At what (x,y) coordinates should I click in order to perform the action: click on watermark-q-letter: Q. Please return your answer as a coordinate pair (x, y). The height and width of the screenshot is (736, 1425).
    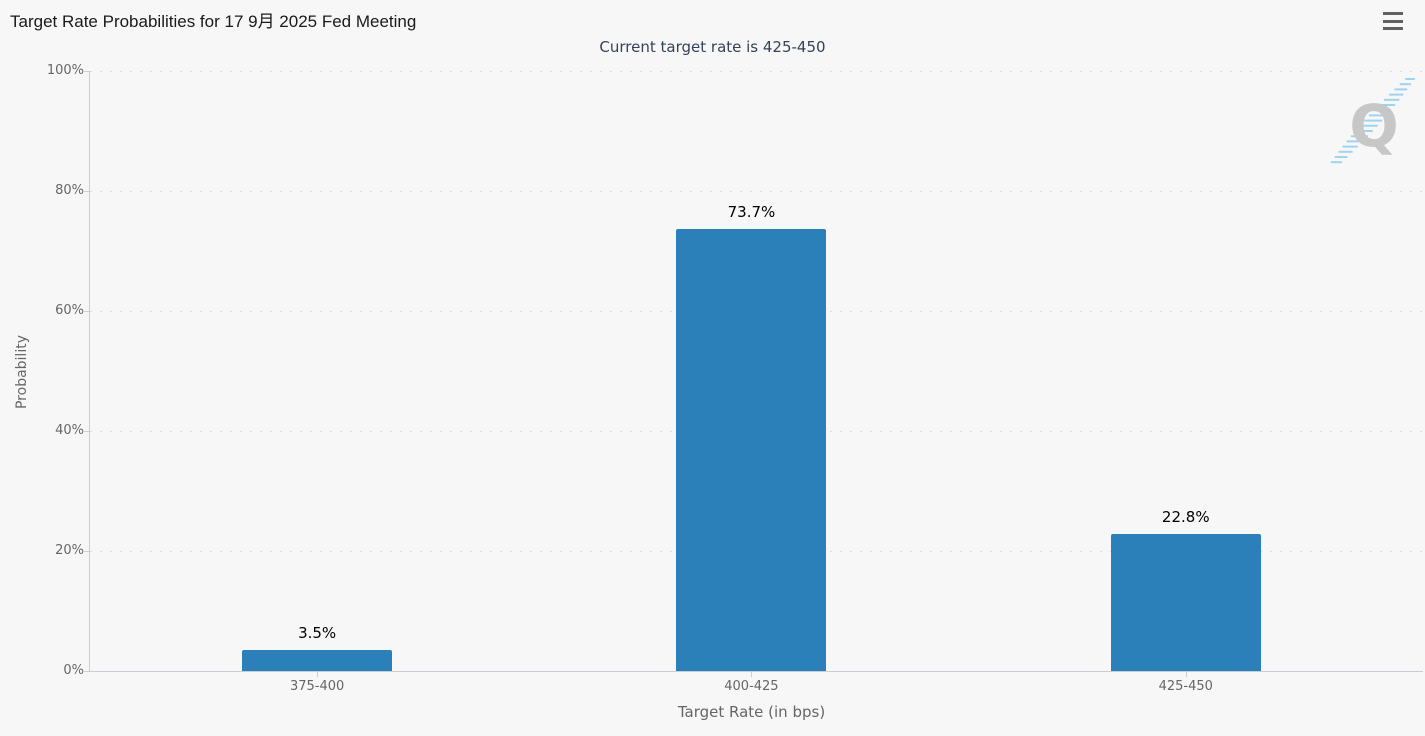
    Looking at the image, I should click on (1373, 126).